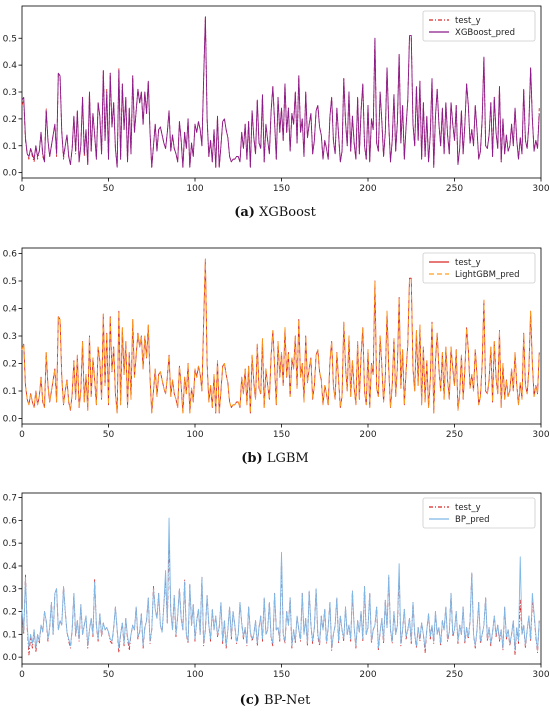  I want to click on xgboost-legend: test_y XGBoost_pred, so click(479, 26).